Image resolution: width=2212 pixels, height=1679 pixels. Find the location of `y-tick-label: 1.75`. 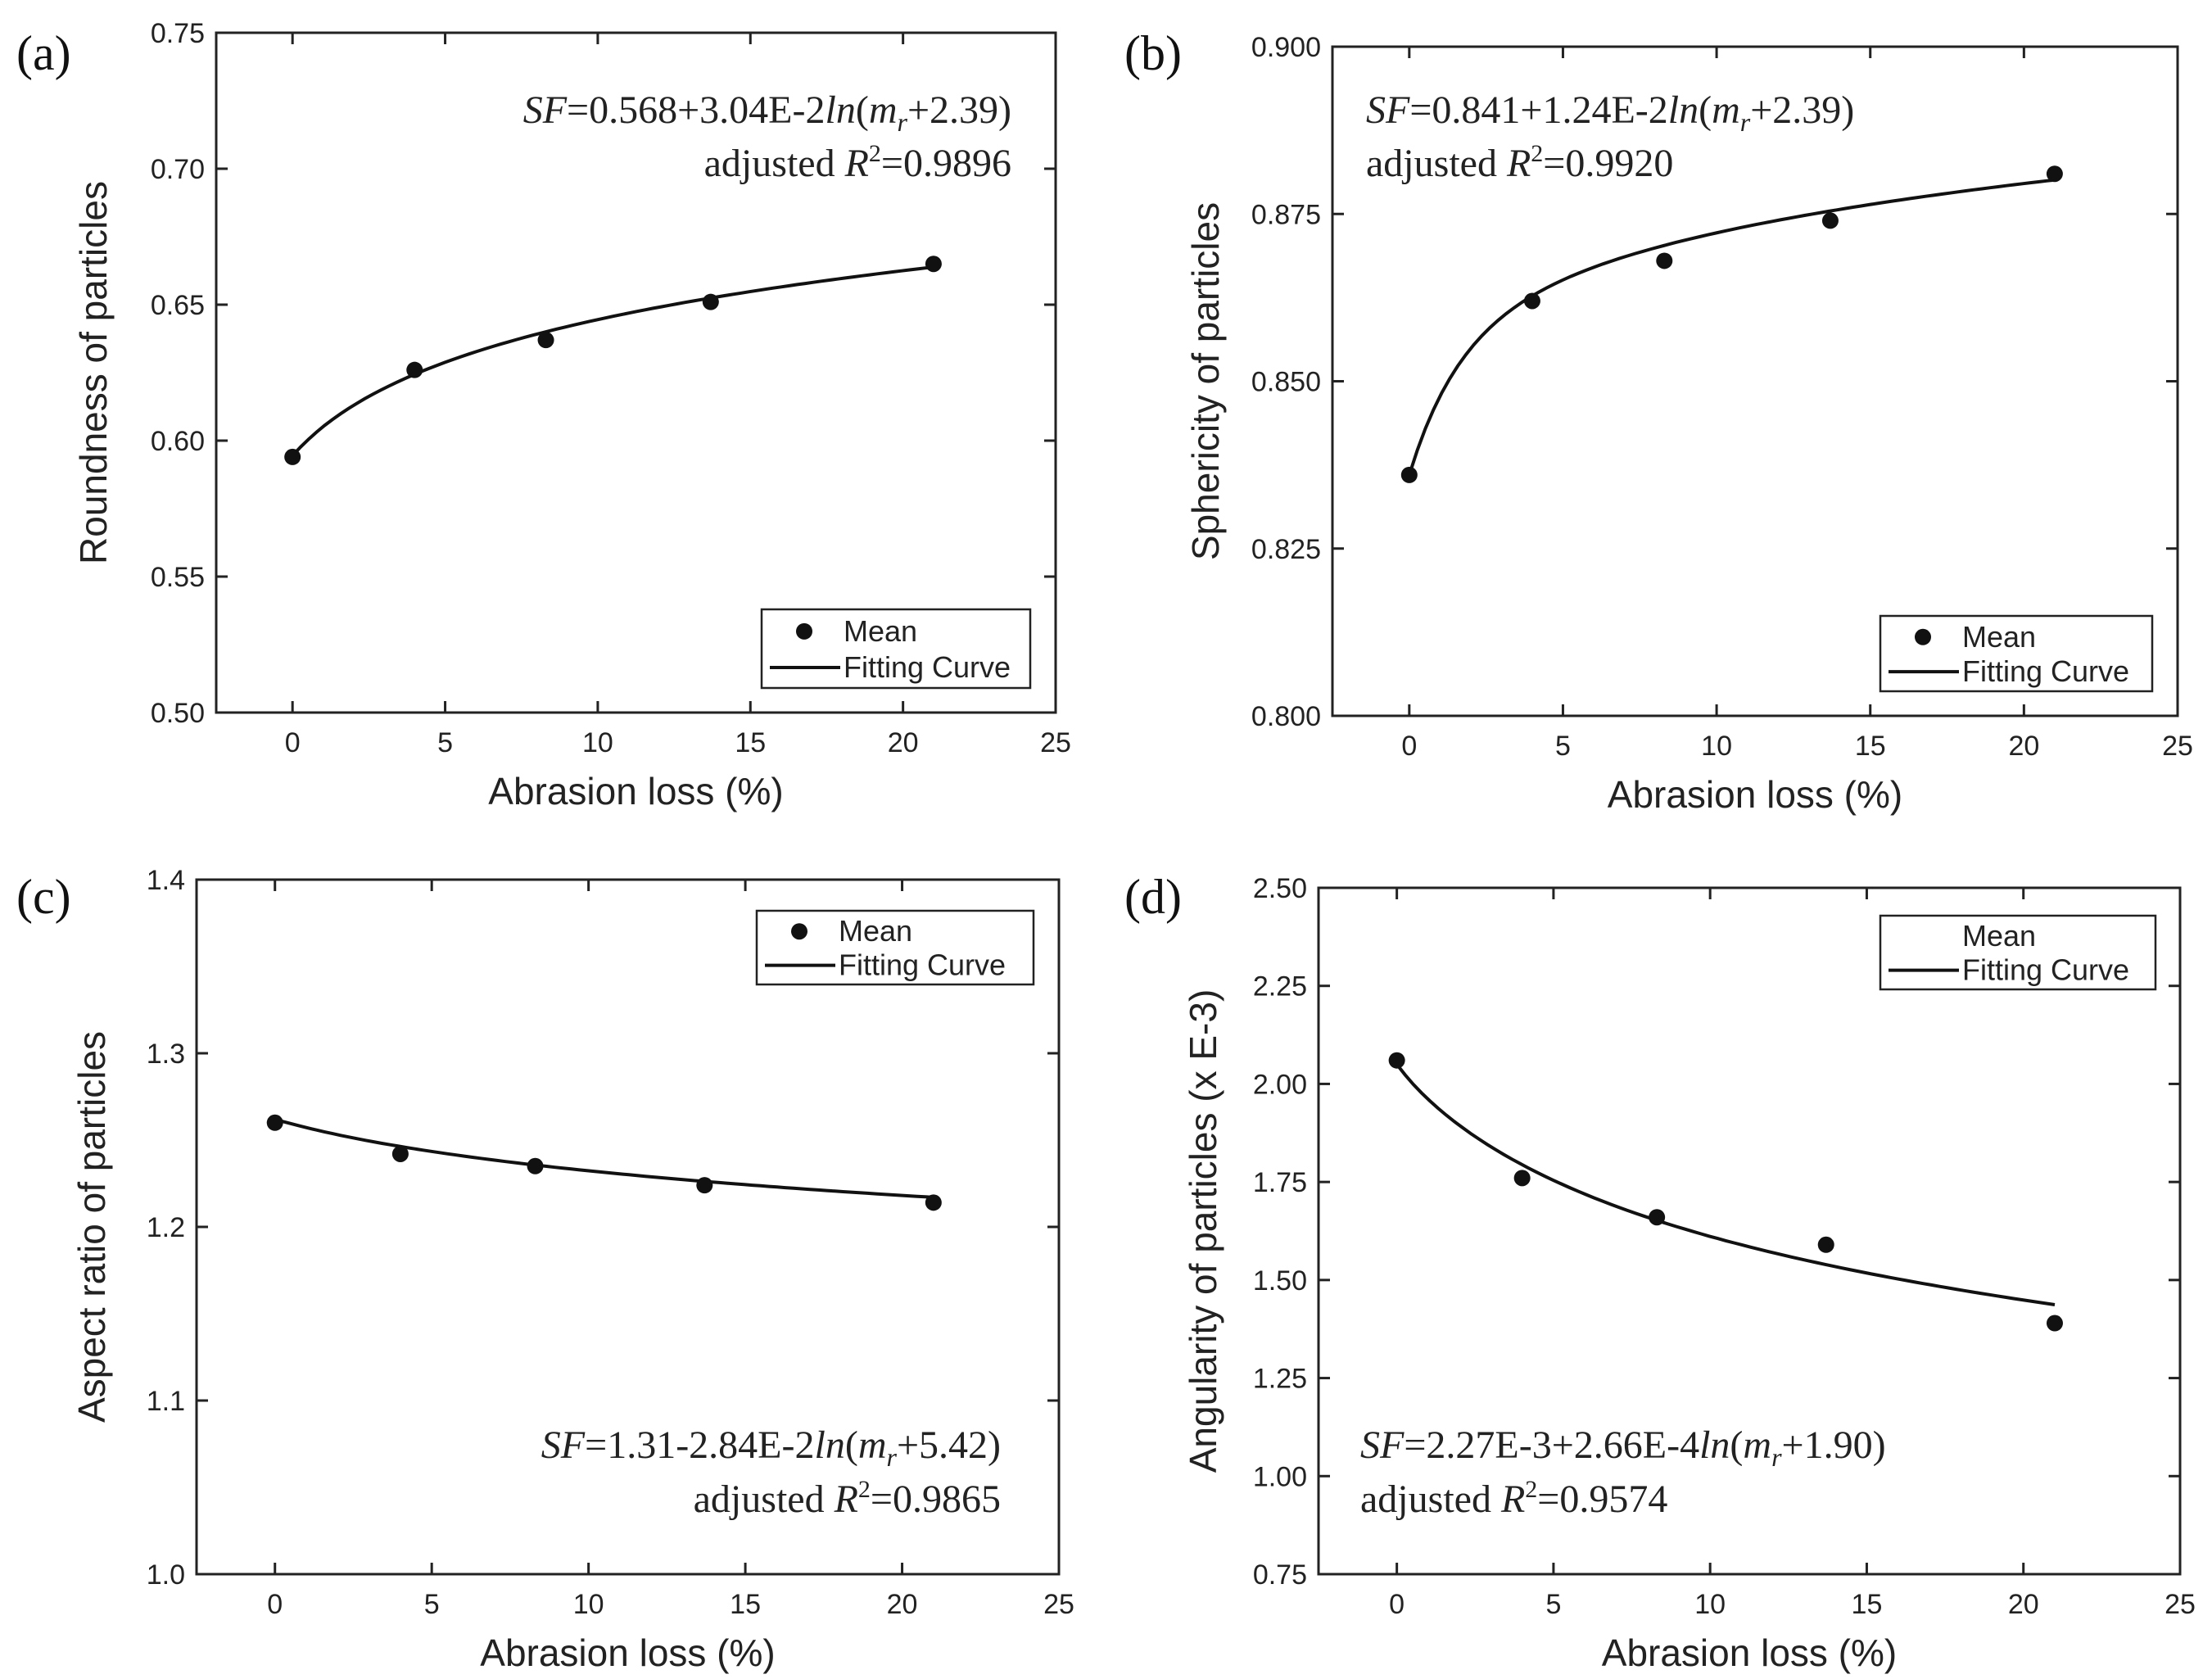

y-tick-label: 1.75 is located at coordinates (1280, 1182).